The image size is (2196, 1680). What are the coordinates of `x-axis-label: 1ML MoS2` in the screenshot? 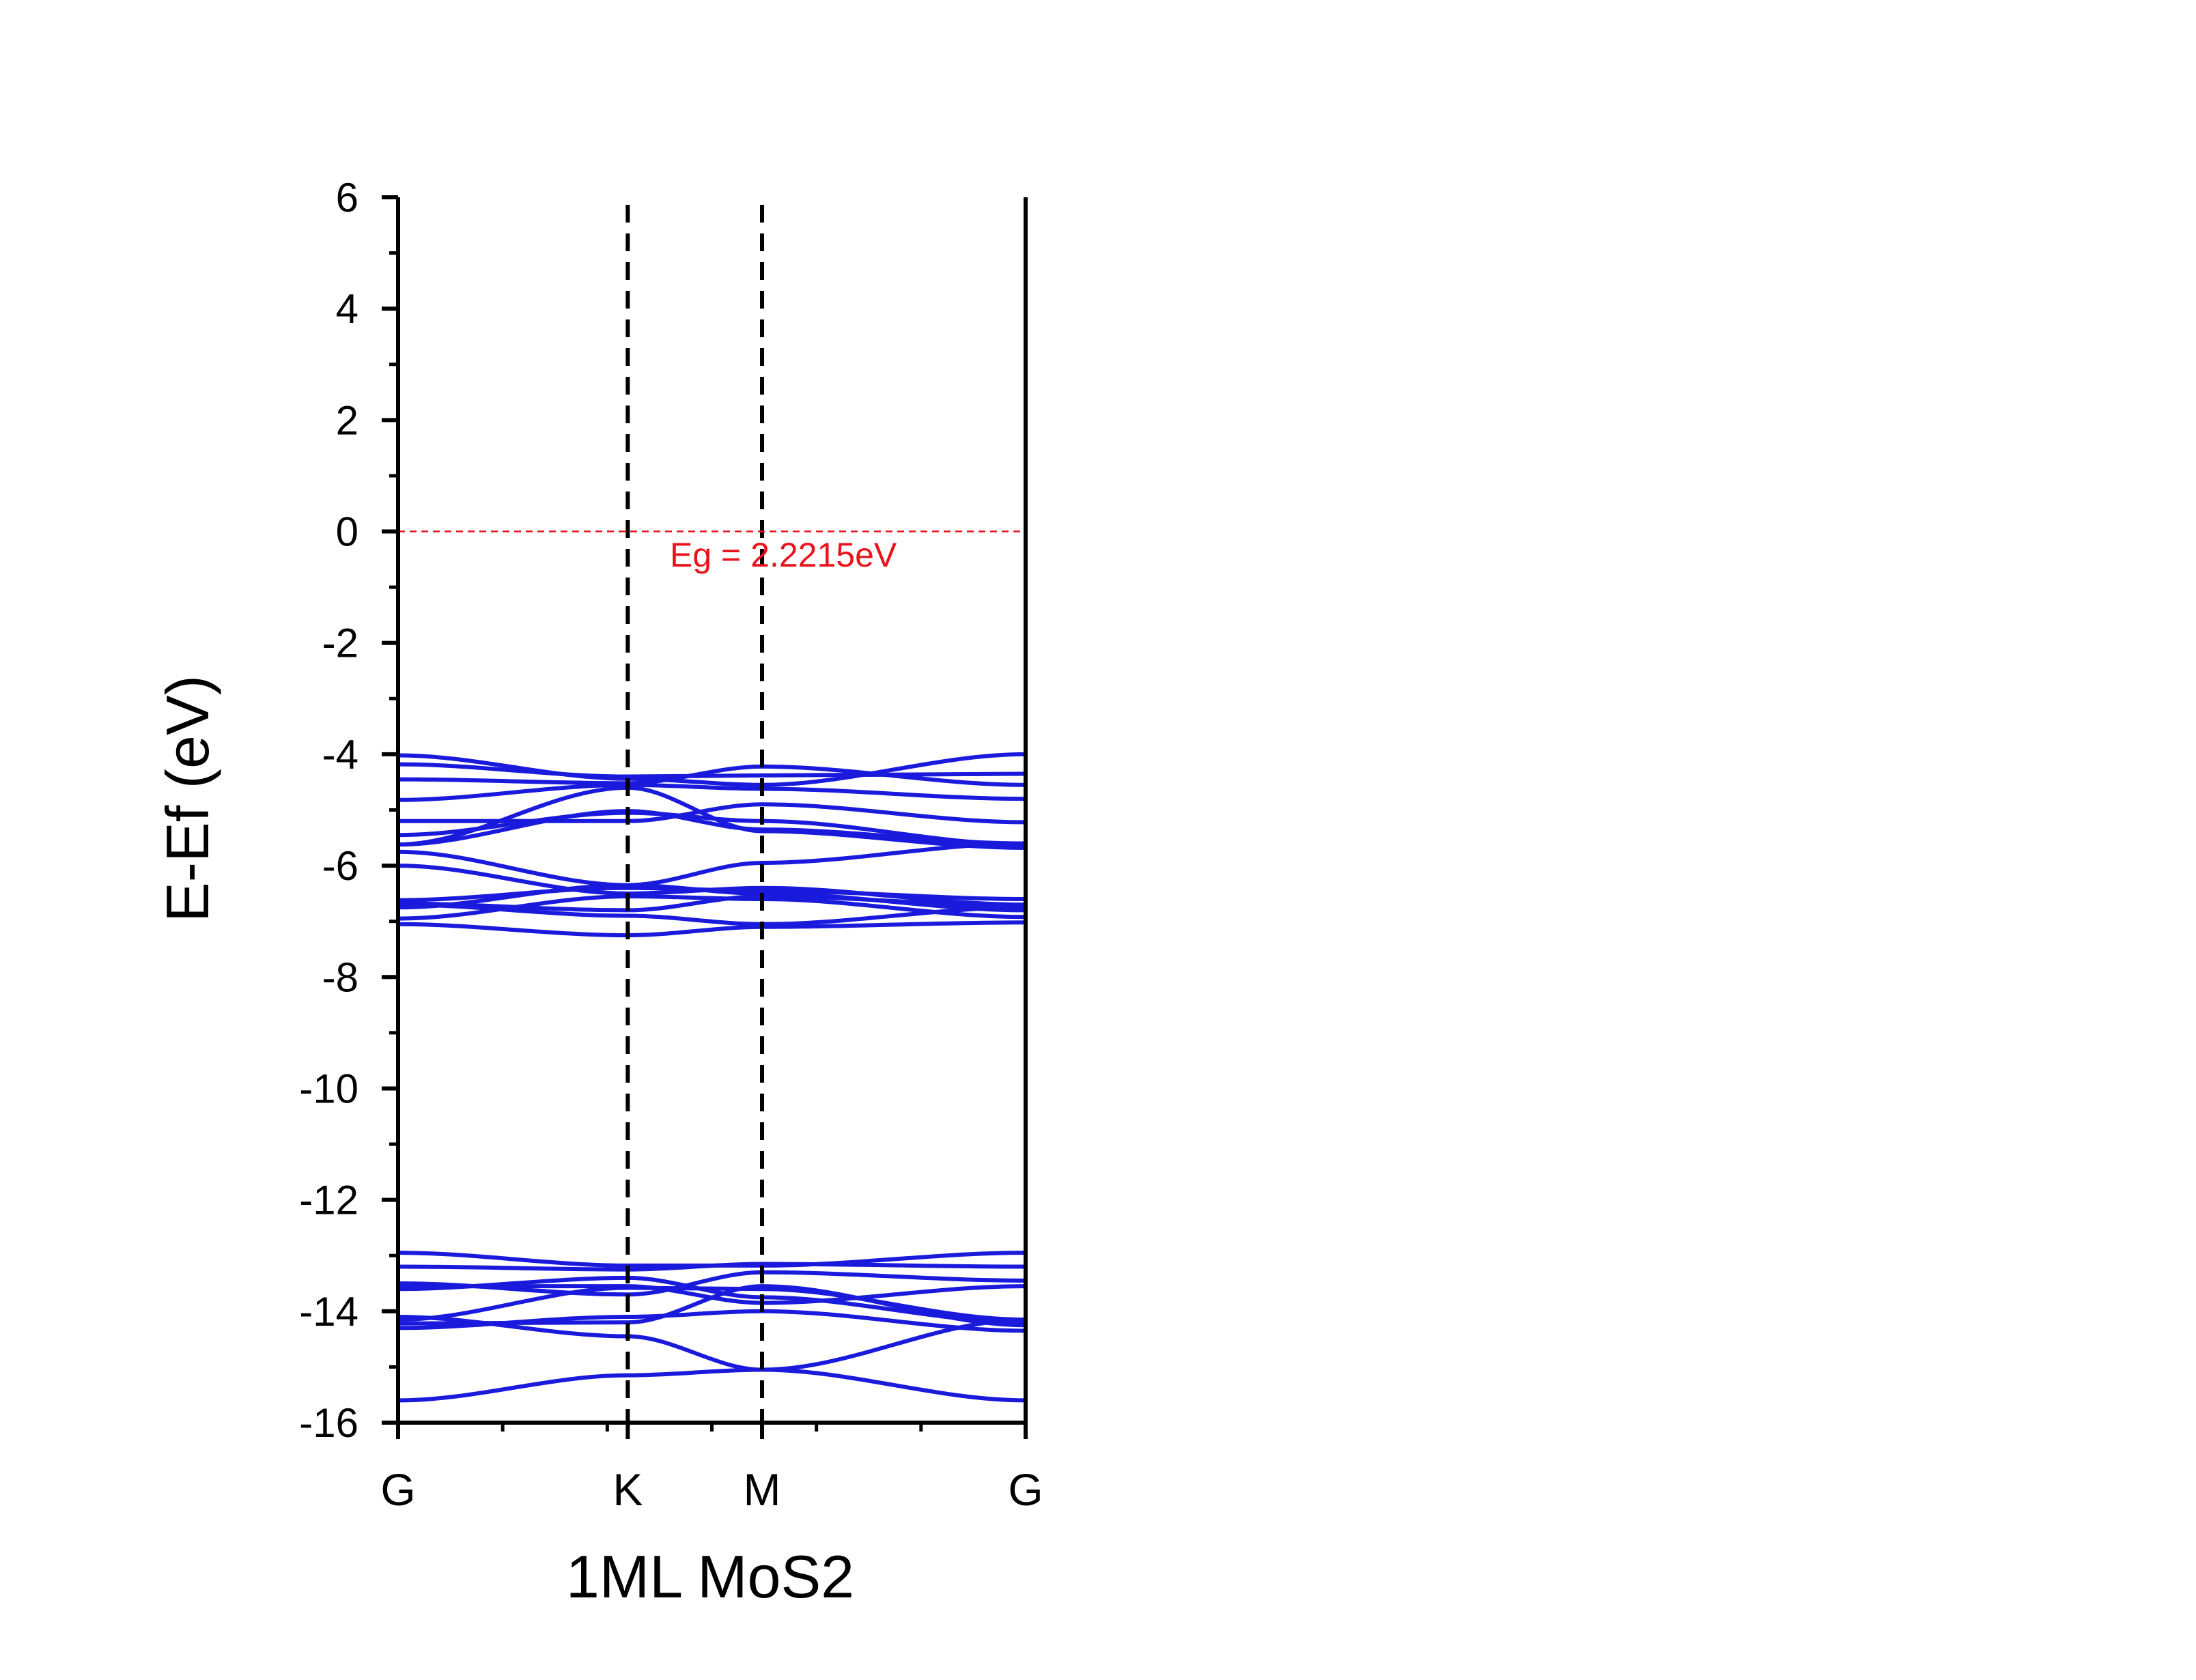 It's located at (710, 1576).